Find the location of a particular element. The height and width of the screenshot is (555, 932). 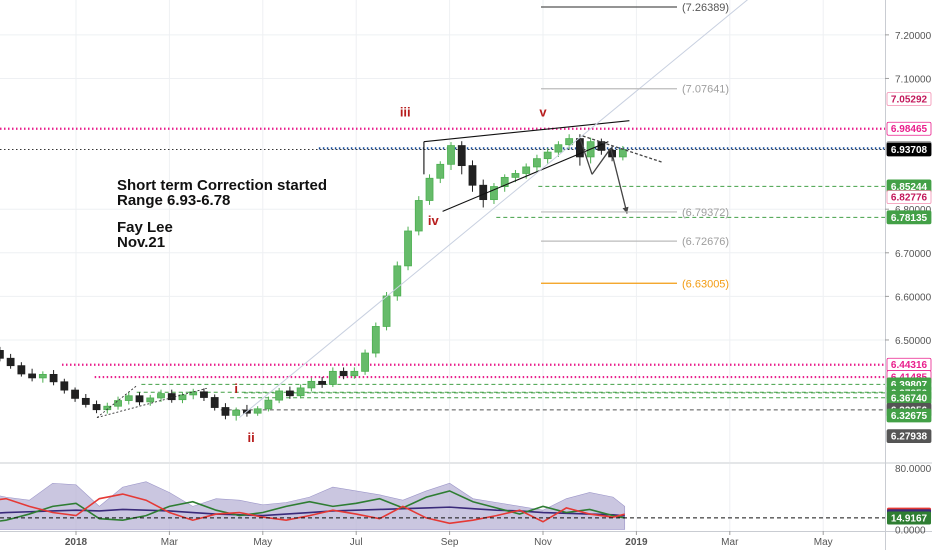

wave-label: iii is located at coordinates (405, 111).